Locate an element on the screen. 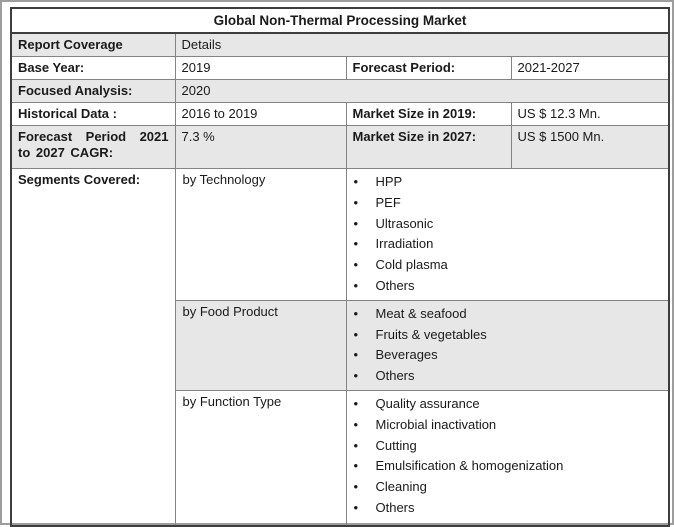 This screenshot has height=527, width=674. list-item: • Ultrasonic is located at coordinates (508, 224).